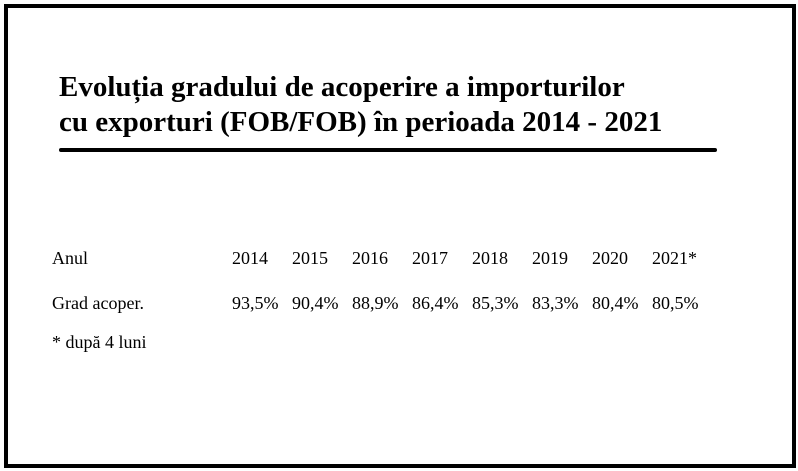 This screenshot has width=798, height=471. I want to click on coverage-cell: 80,4%, so click(615, 303).